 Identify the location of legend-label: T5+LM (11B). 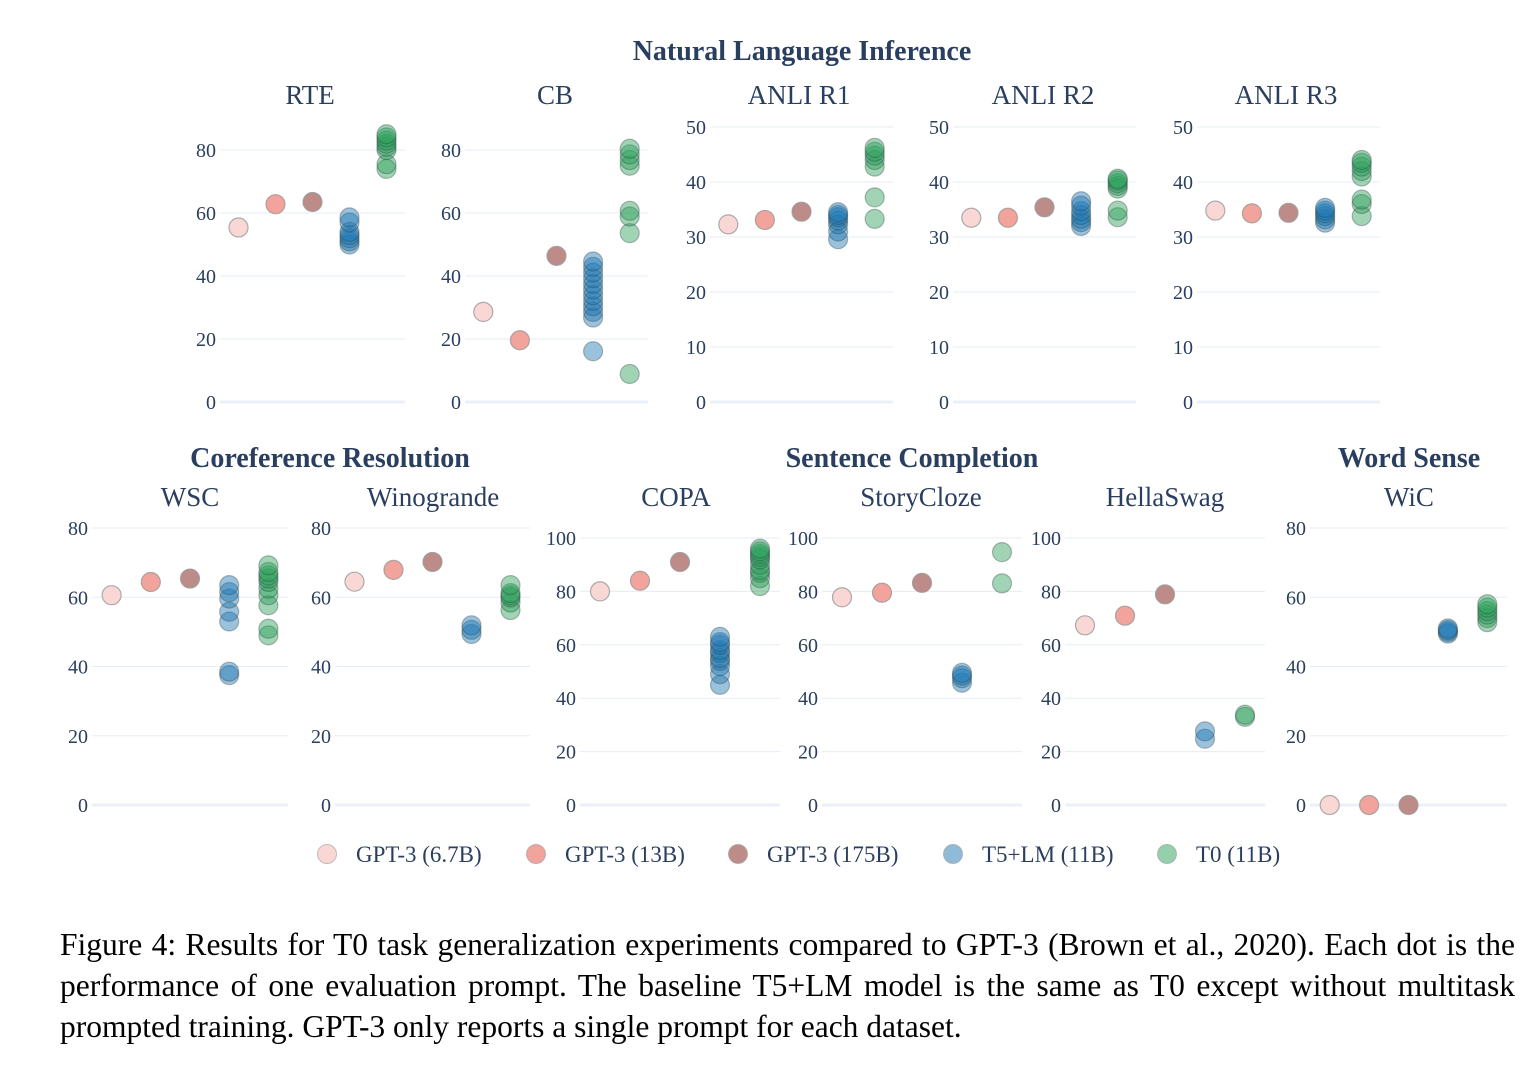
(1048, 854).